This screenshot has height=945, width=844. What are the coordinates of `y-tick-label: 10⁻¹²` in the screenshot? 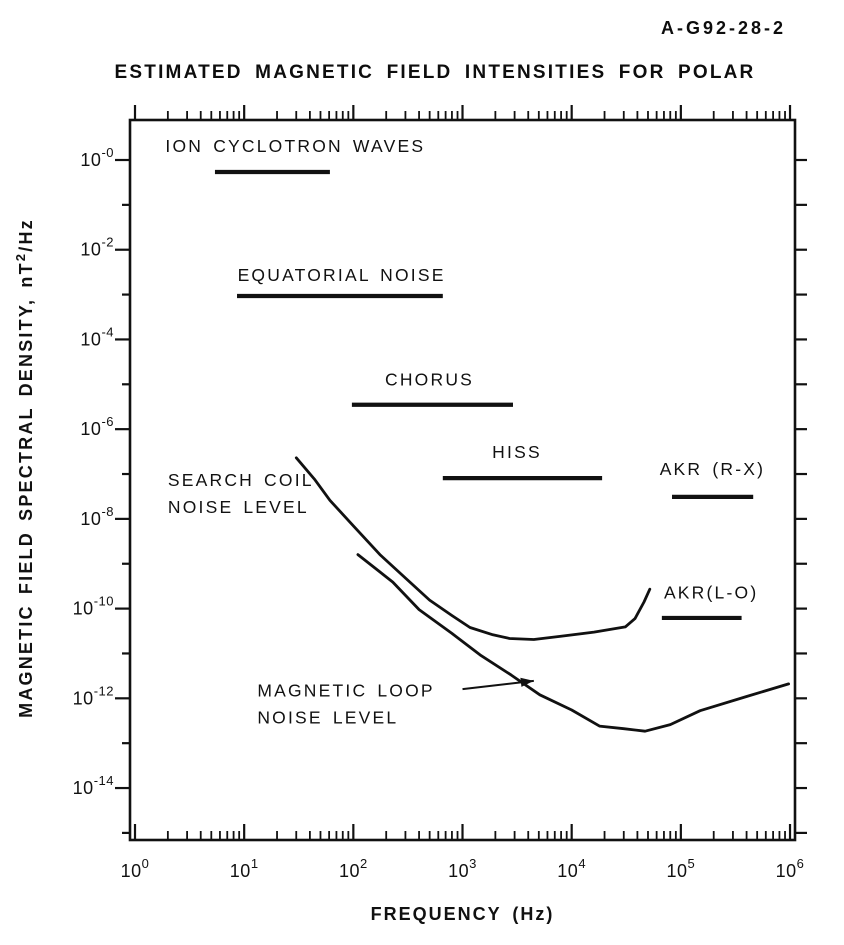 It's located at (93, 695).